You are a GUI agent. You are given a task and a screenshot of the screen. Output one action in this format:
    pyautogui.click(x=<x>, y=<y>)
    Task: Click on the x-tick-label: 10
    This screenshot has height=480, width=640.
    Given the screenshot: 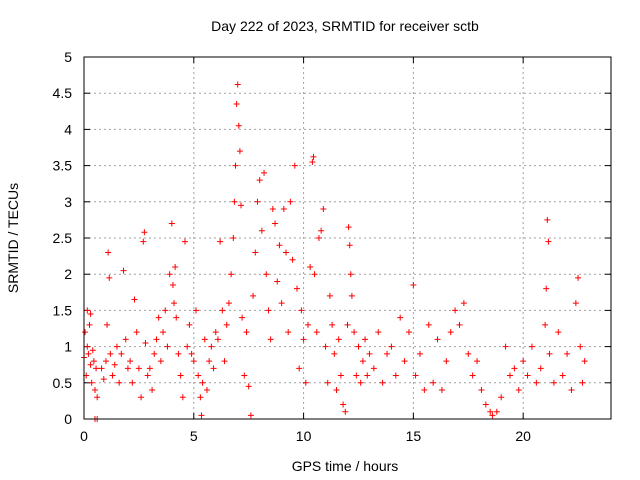 What is the action you would take?
    pyautogui.click(x=304, y=436)
    